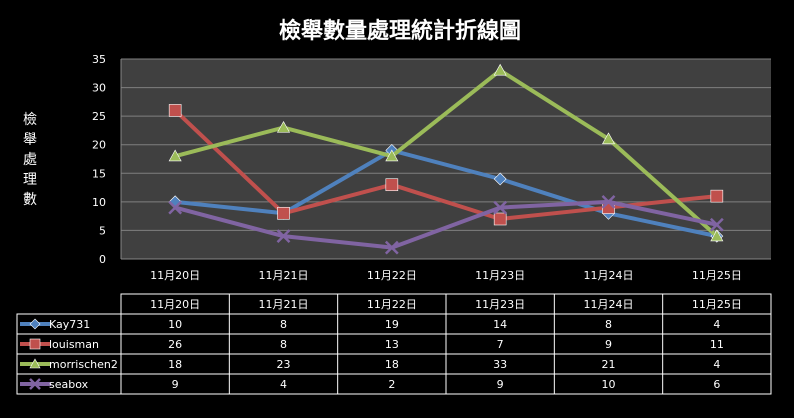  What do you see at coordinates (69, 324) in the screenshot?
I see `legend-label: Kay731` at bounding box center [69, 324].